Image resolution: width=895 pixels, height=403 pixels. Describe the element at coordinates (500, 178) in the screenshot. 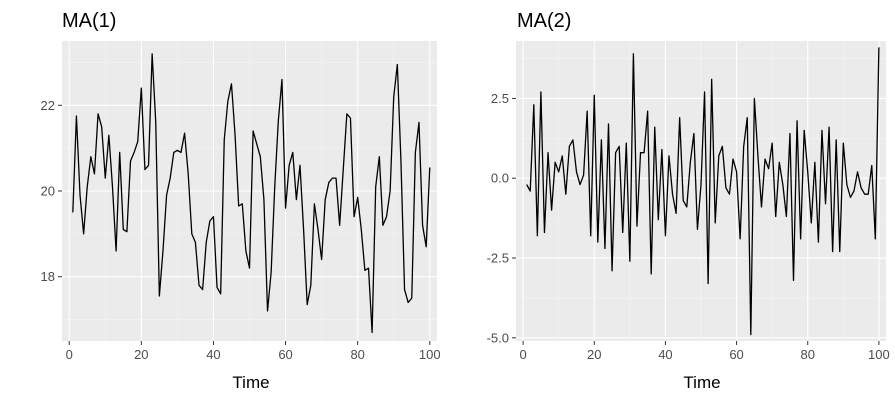

I see `ma2-y-tick-label: 0.0` at that location.